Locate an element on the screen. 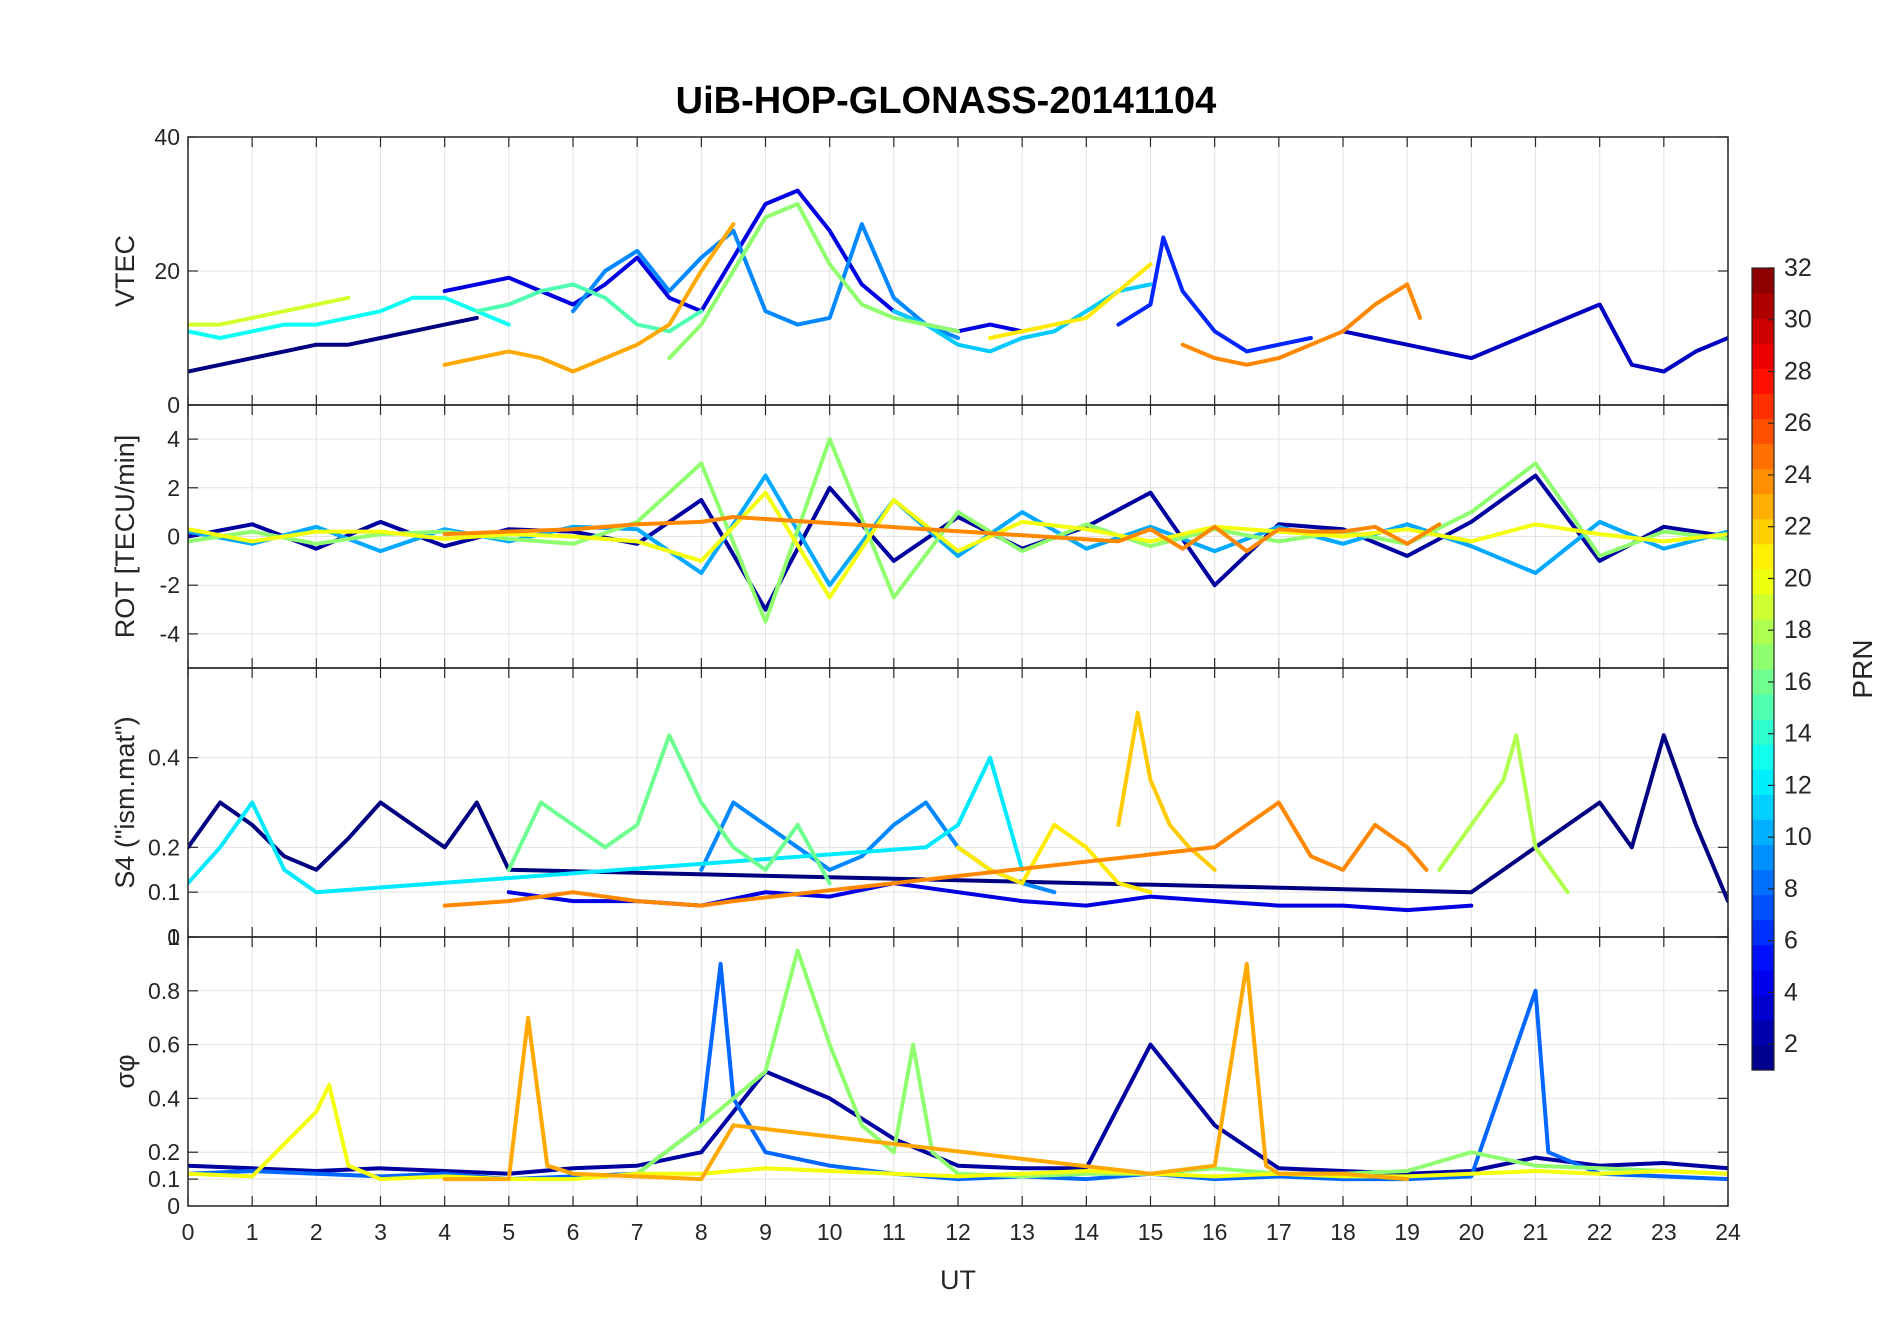 This screenshot has height=1330, width=1902. y-tick-label: 2 is located at coordinates (173, 488).